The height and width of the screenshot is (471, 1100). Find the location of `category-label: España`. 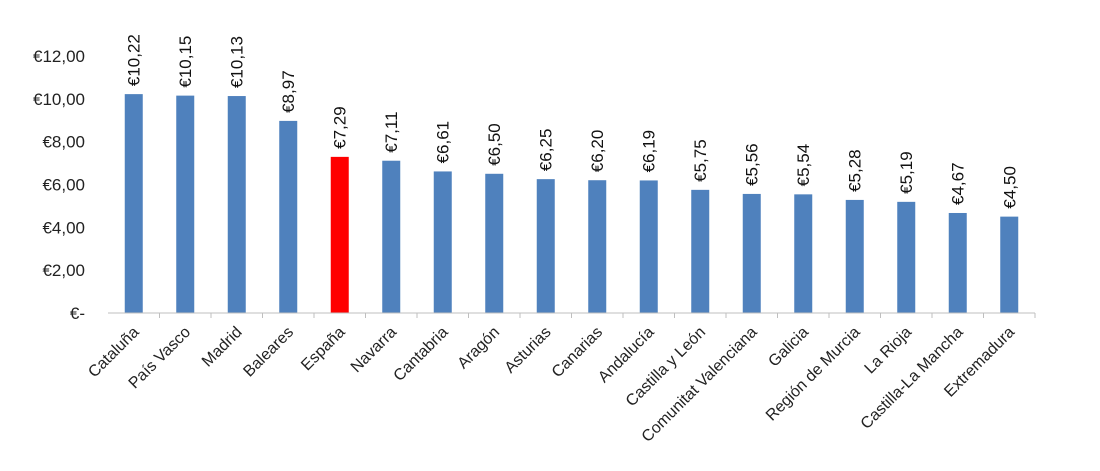

category-label: España is located at coordinates (323, 349).